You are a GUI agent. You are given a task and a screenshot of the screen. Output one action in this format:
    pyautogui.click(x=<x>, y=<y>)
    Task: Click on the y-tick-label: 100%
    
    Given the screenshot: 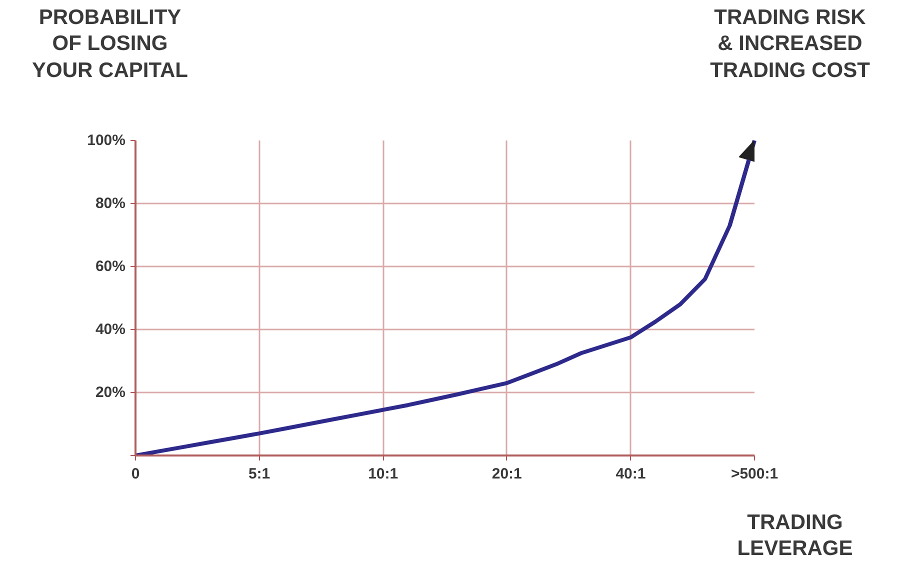 What is the action you would take?
    pyautogui.click(x=106, y=140)
    